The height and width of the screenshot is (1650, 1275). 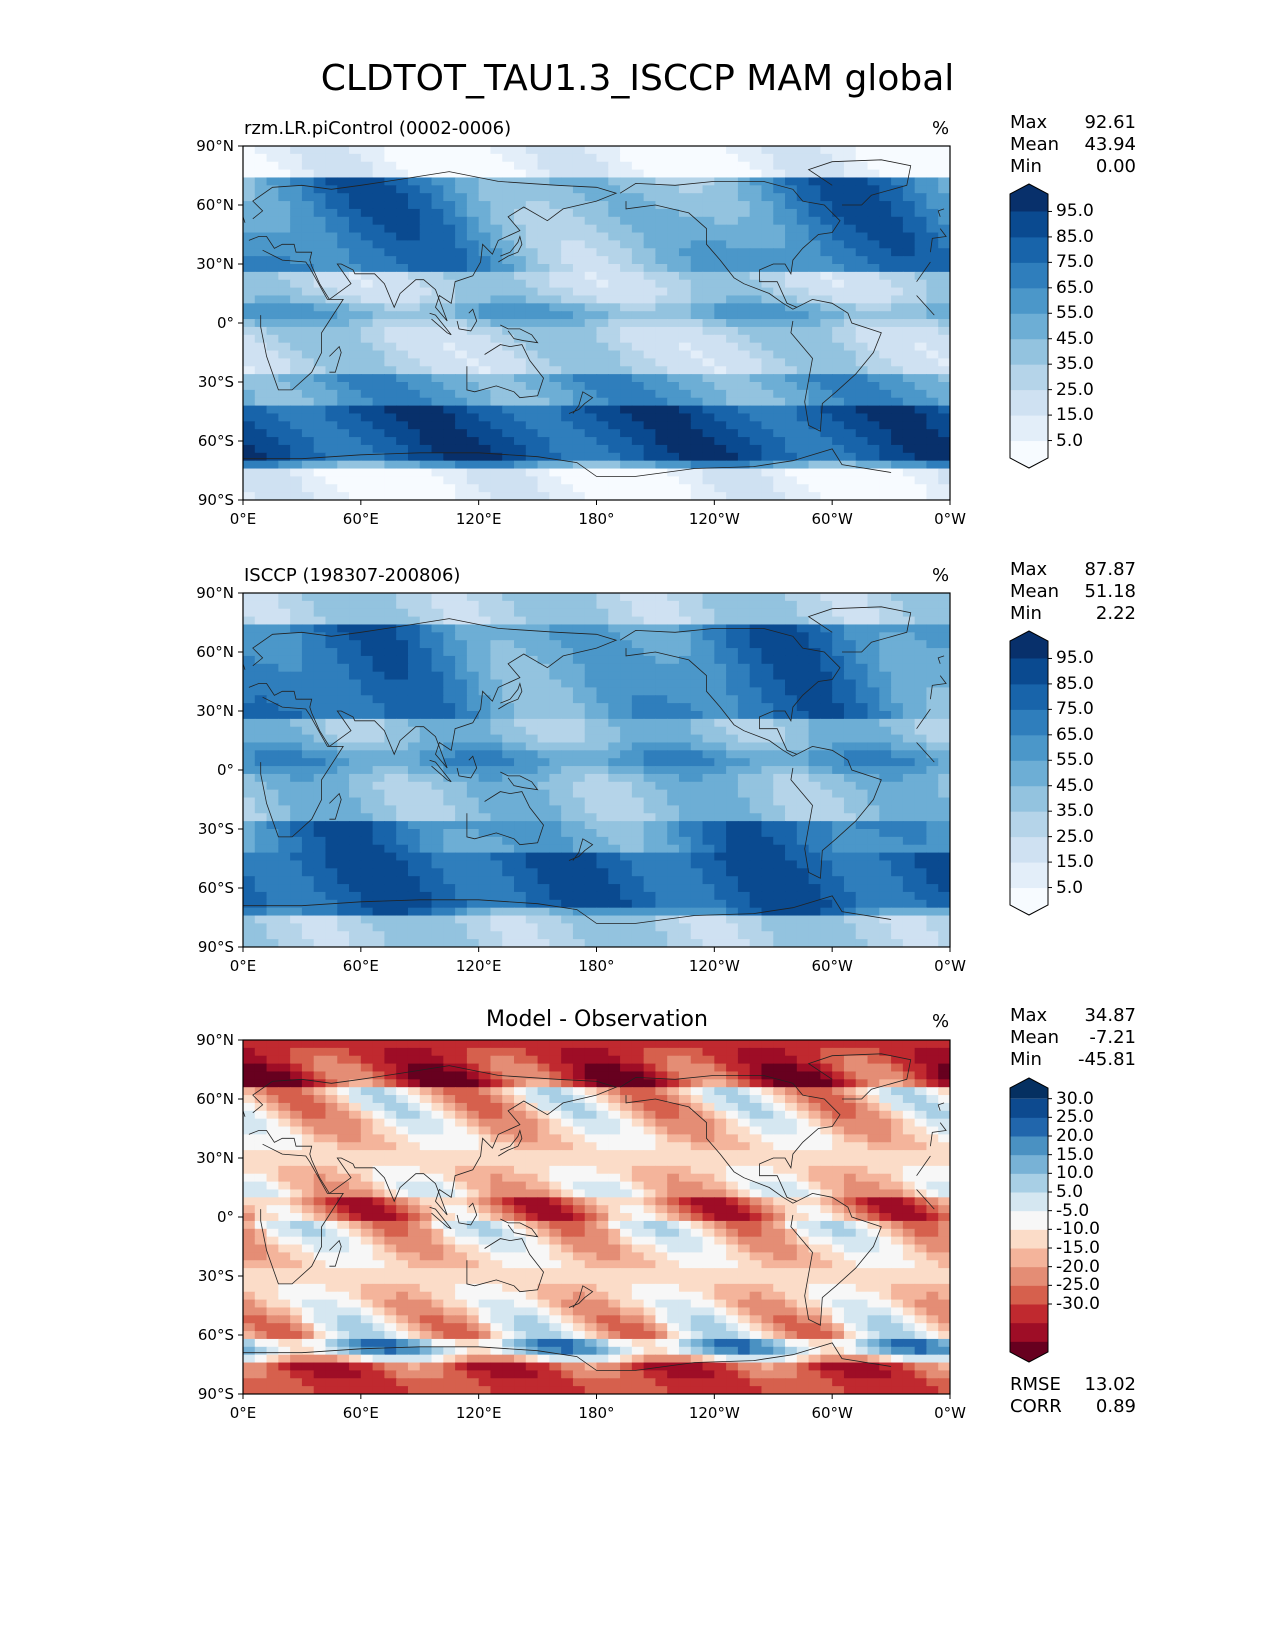 What do you see at coordinates (941, 575) in the screenshot?
I see `panel-observation-unit: %` at bounding box center [941, 575].